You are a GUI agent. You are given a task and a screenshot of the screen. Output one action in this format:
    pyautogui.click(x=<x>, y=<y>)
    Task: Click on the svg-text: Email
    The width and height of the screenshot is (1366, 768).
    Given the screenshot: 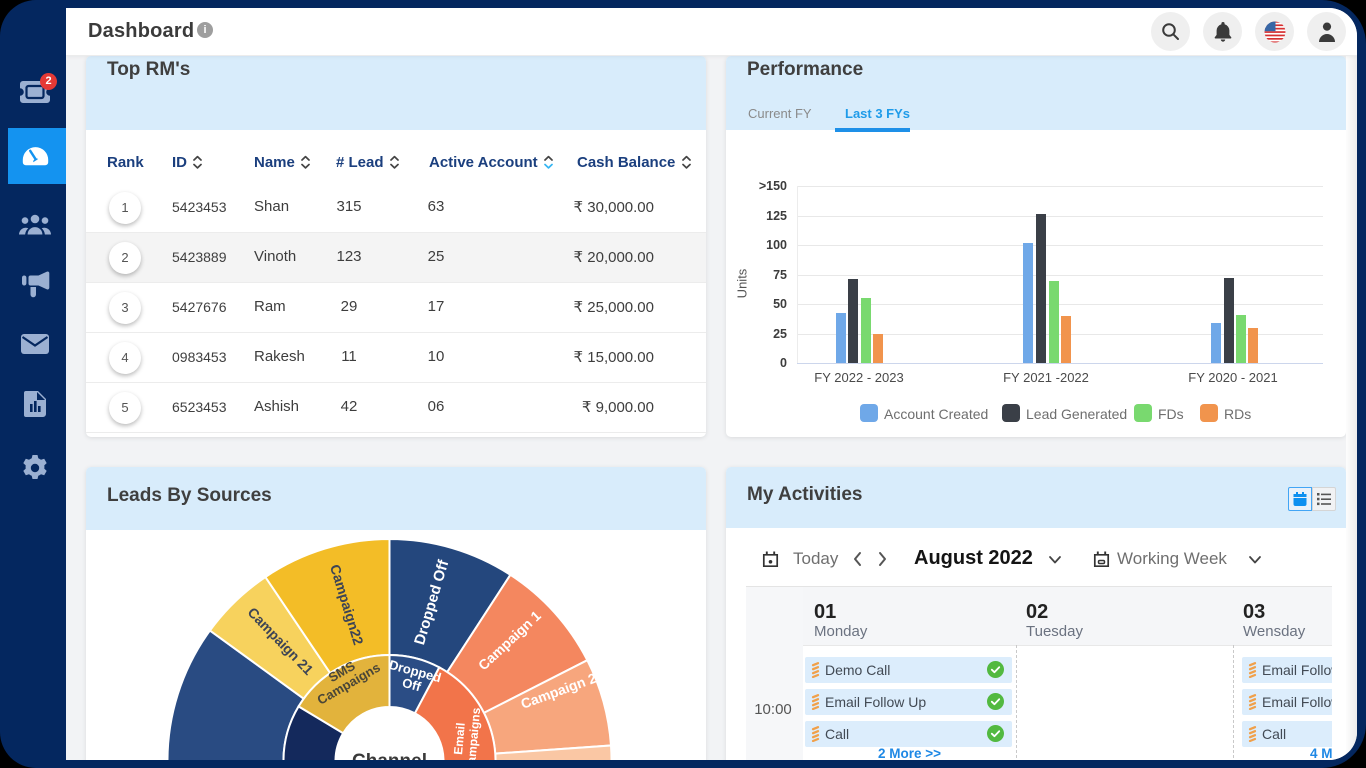 What is the action you would take?
    pyautogui.click(x=459, y=738)
    